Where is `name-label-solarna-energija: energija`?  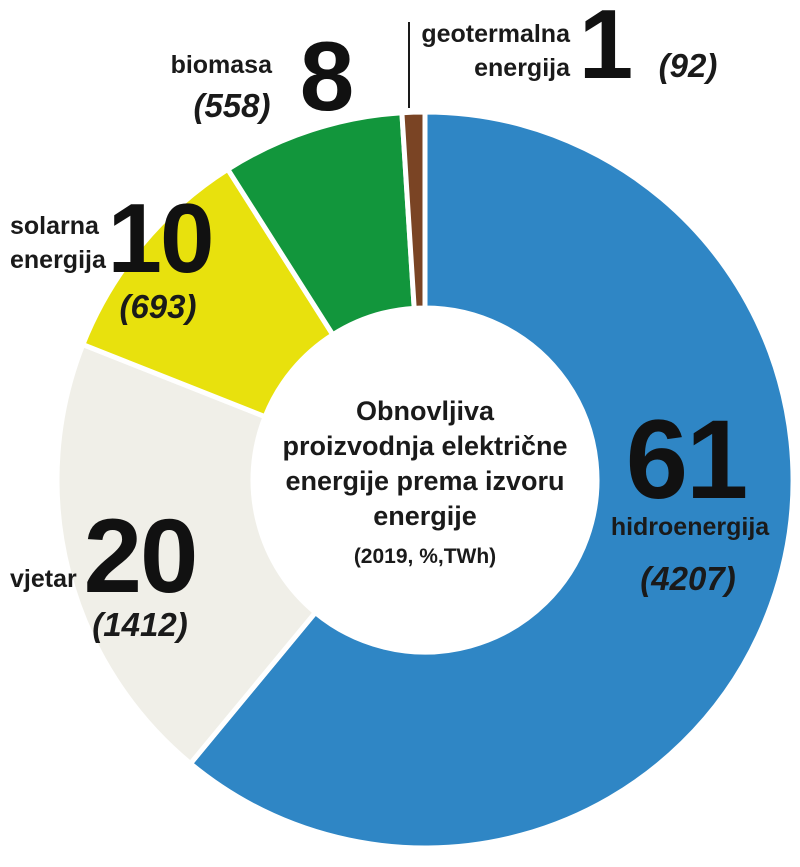
name-label-solarna-energija: energija is located at coordinates (58, 260).